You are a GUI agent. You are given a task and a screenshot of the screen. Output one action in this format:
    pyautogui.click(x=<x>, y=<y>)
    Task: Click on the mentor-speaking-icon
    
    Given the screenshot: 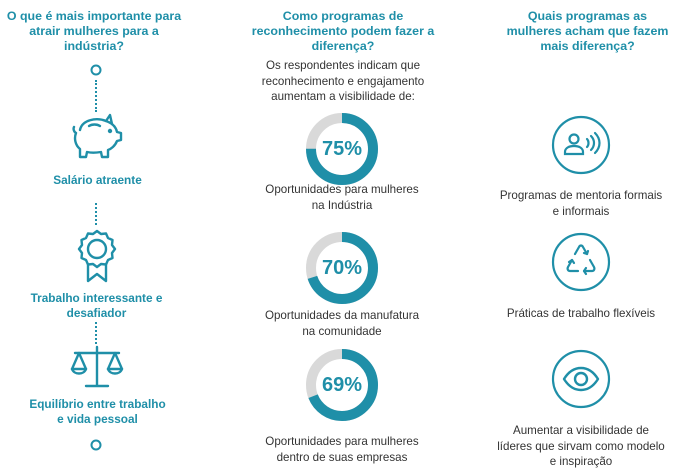 What is the action you would take?
    pyautogui.click(x=581, y=145)
    